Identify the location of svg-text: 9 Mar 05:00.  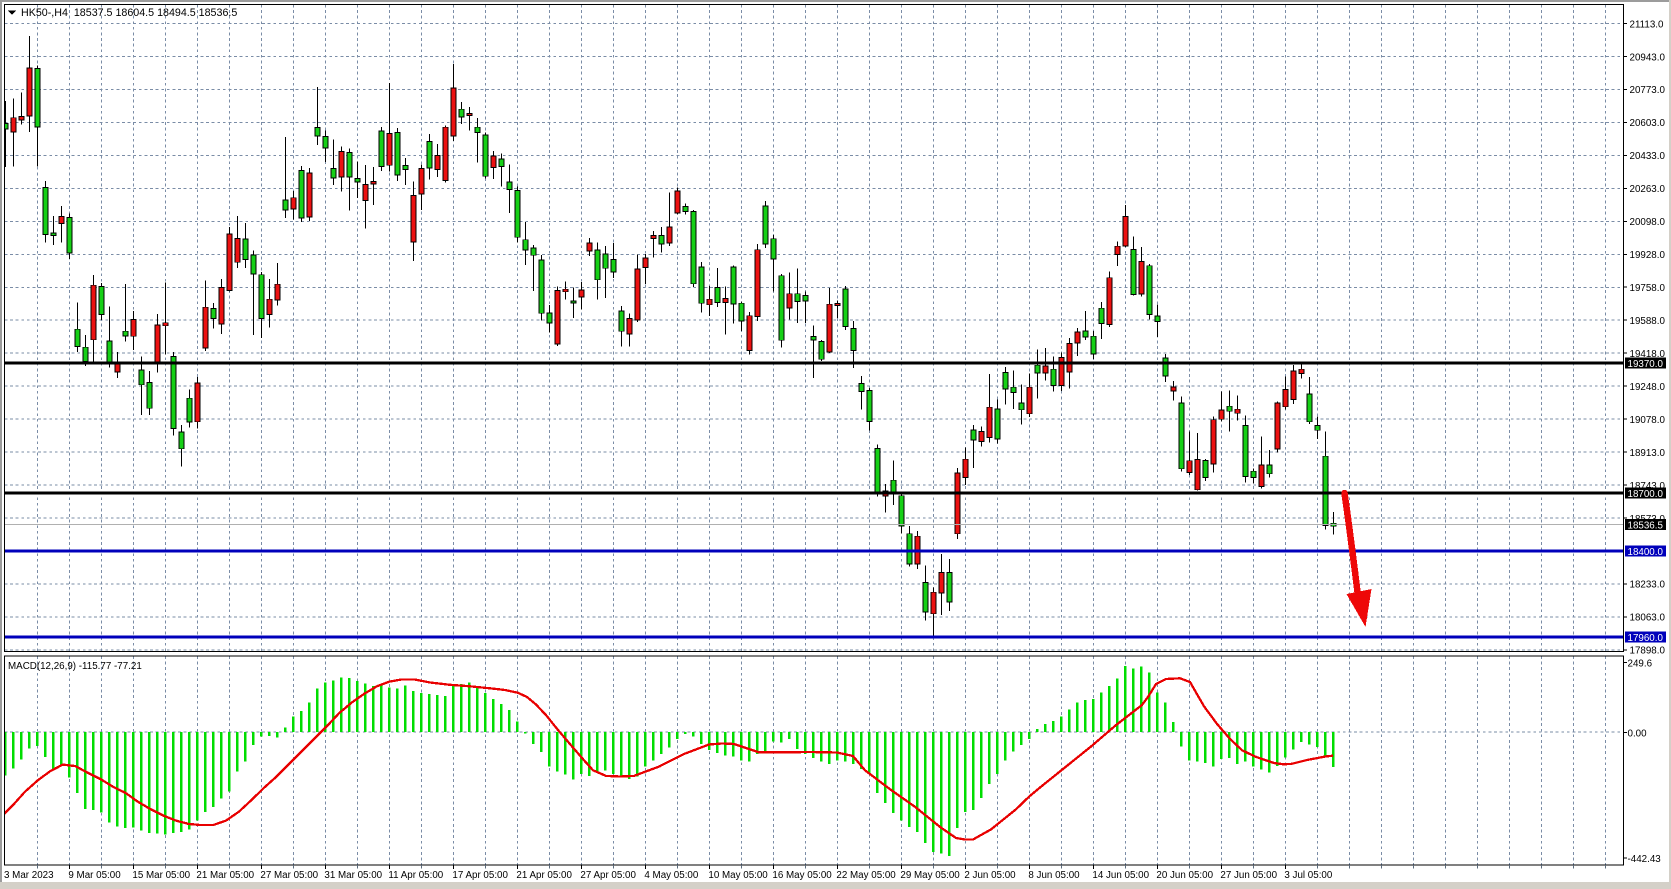
(94, 875).